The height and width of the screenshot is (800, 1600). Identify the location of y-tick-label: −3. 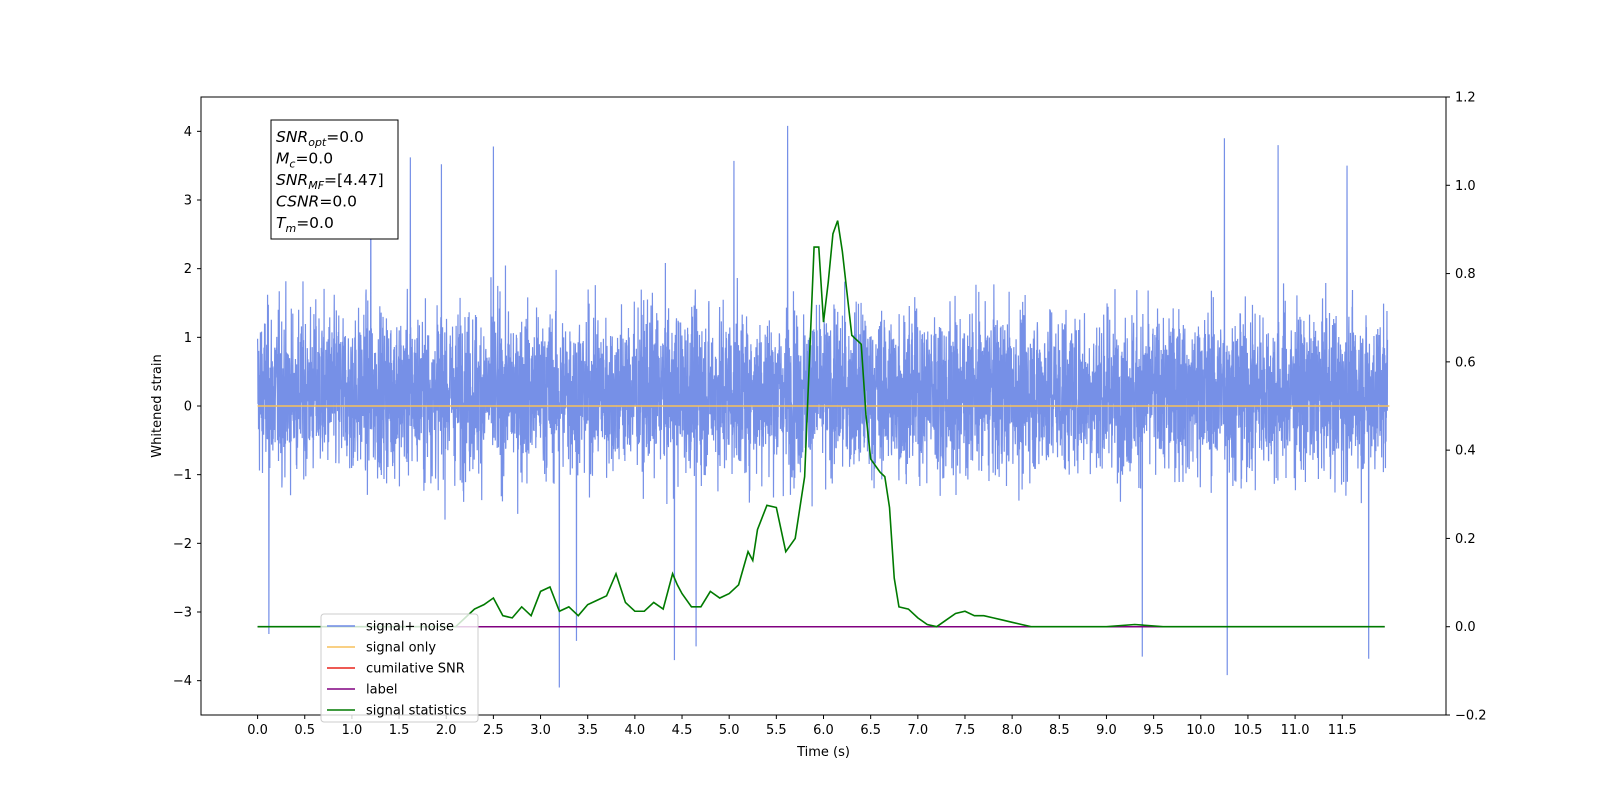
(182, 613).